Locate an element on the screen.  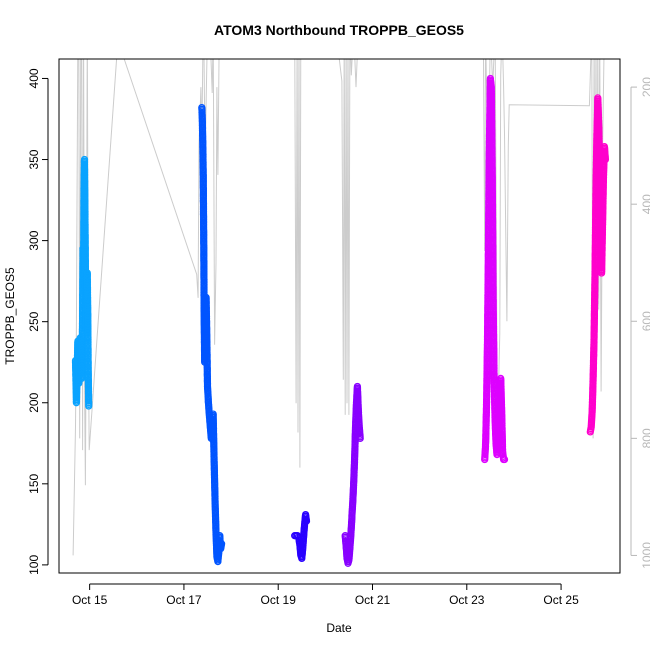
y-axis-right: 200 400 600 800 1000 is located at coordinates (640, 323).